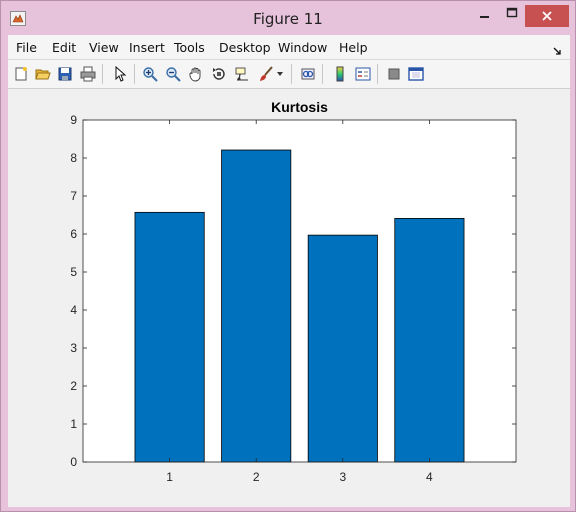  I want to click on hide-plot-tools-icon, so click(394, 74).